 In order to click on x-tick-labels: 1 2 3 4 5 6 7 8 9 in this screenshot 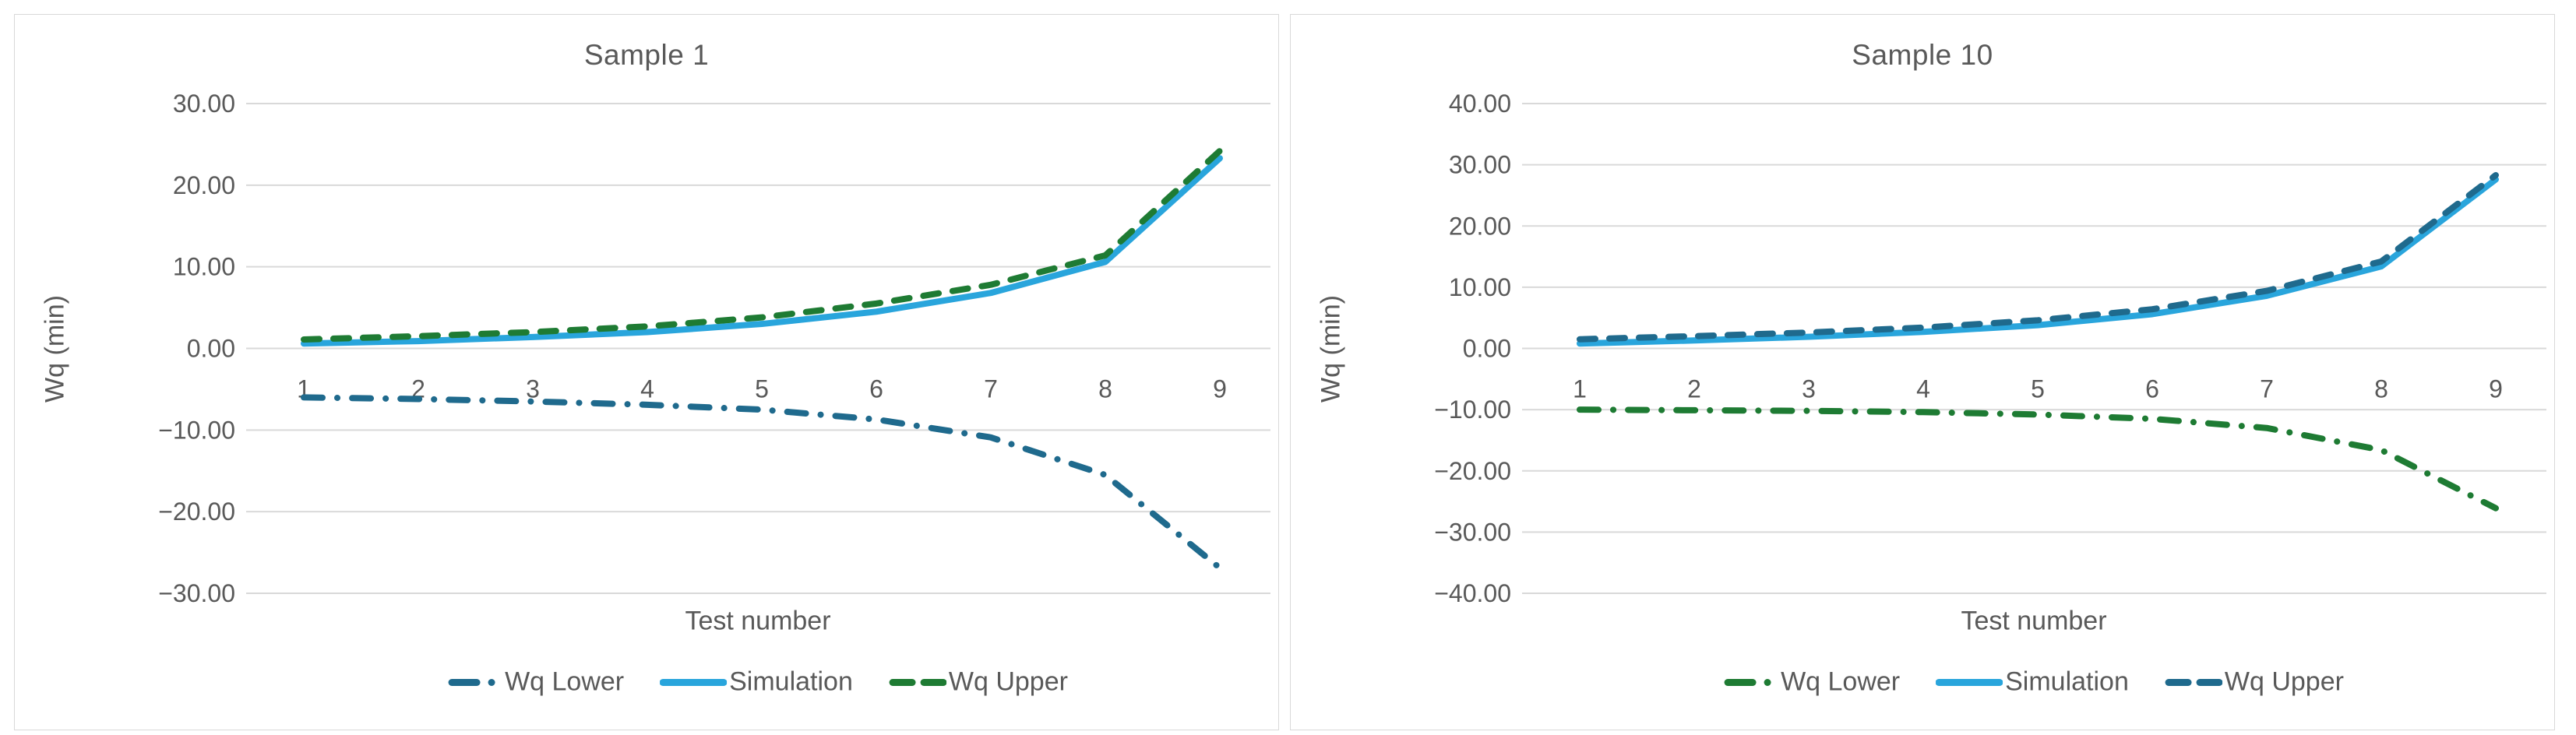, I will do `click(2038, 389)`.